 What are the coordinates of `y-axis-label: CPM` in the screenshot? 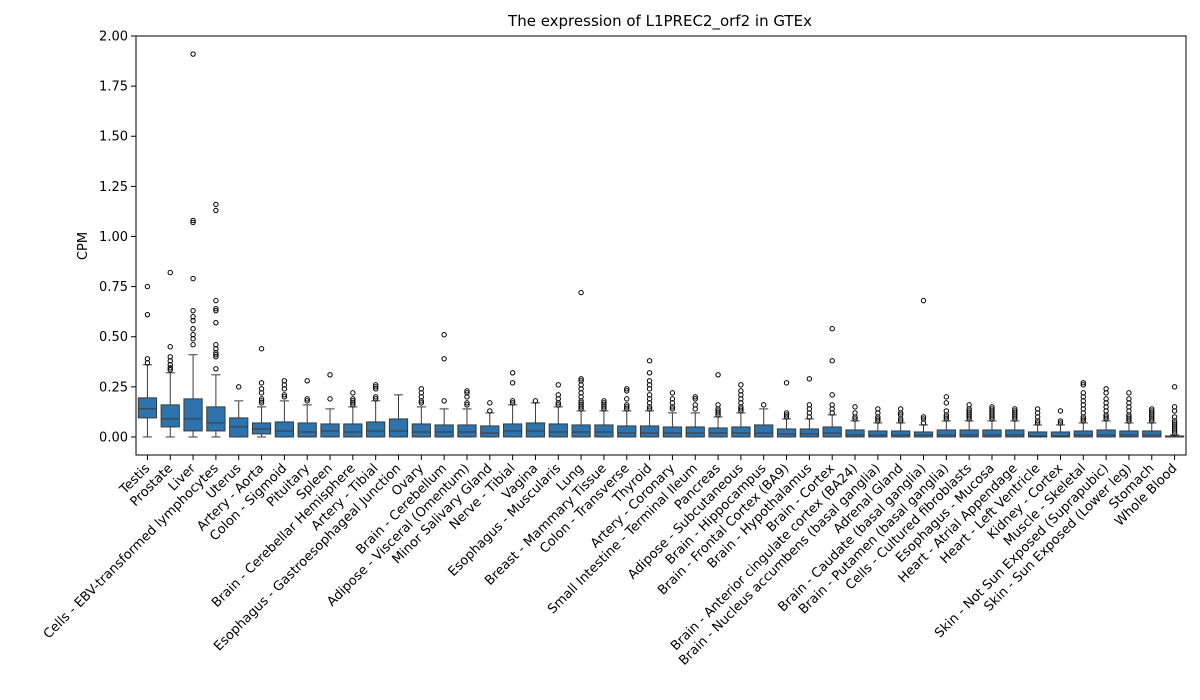 It's located at (83, 246).